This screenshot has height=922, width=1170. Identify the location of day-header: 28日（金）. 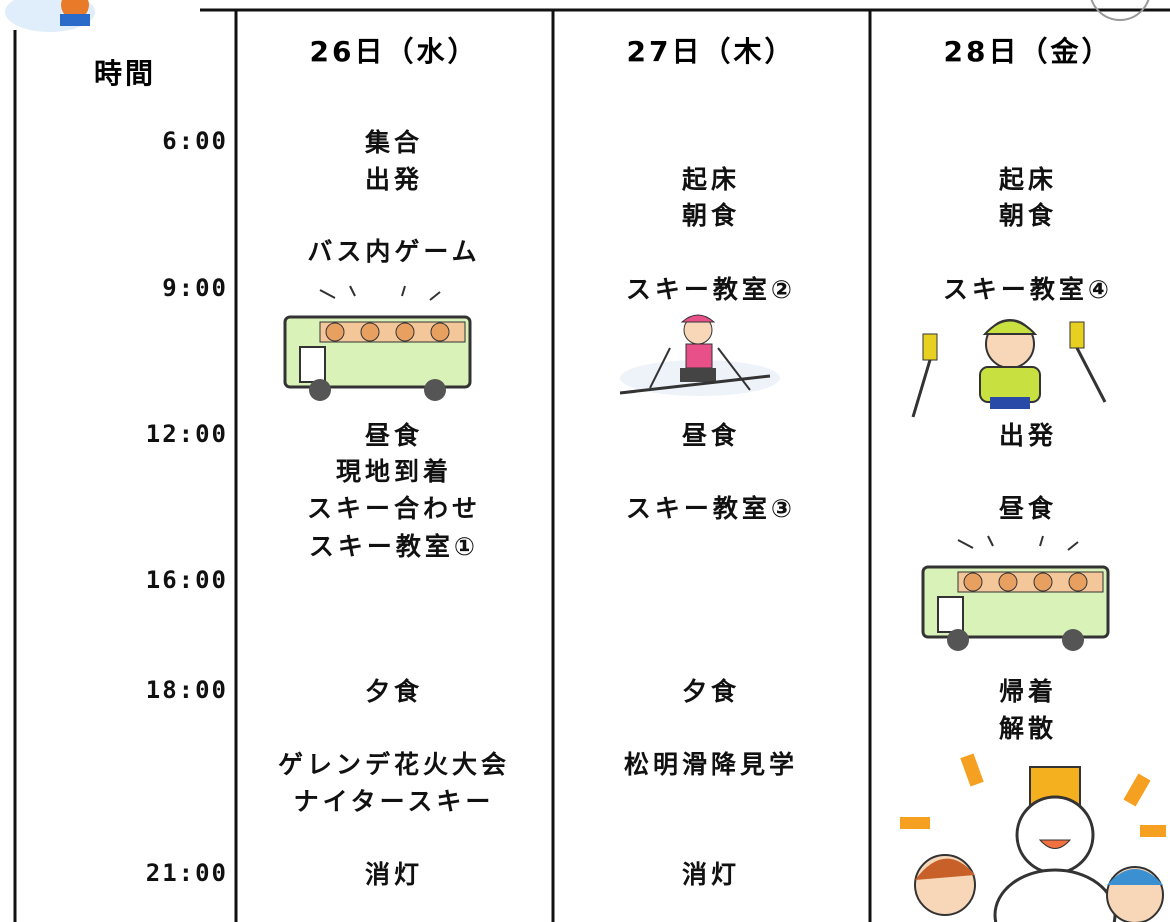
(1028, 51).